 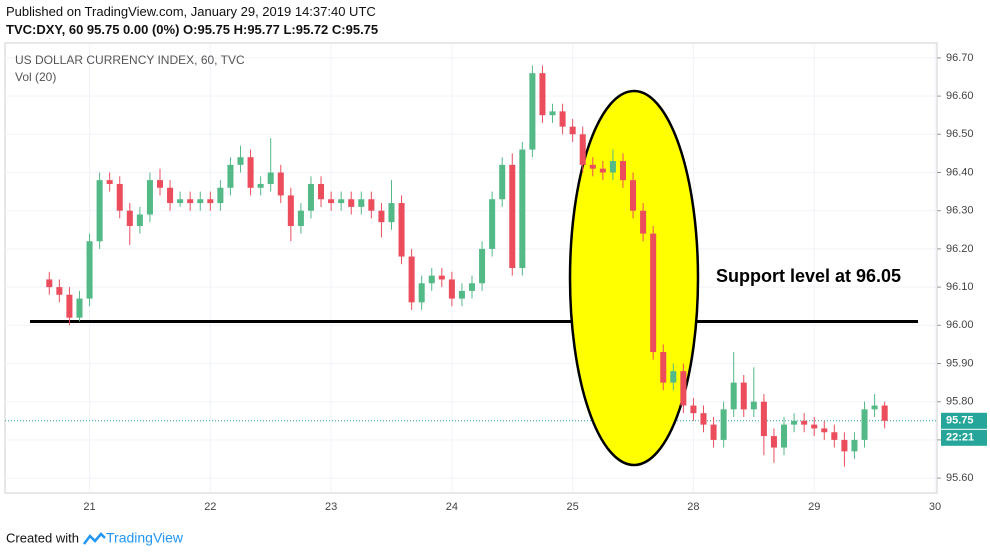 I want to click on y-tick-label: 96.00, so click(x=960, y=325).